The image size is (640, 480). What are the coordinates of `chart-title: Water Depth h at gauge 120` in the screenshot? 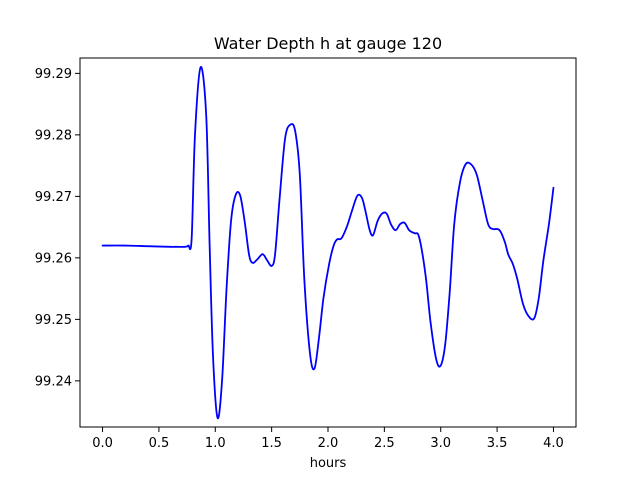 It's located at (328, 43).